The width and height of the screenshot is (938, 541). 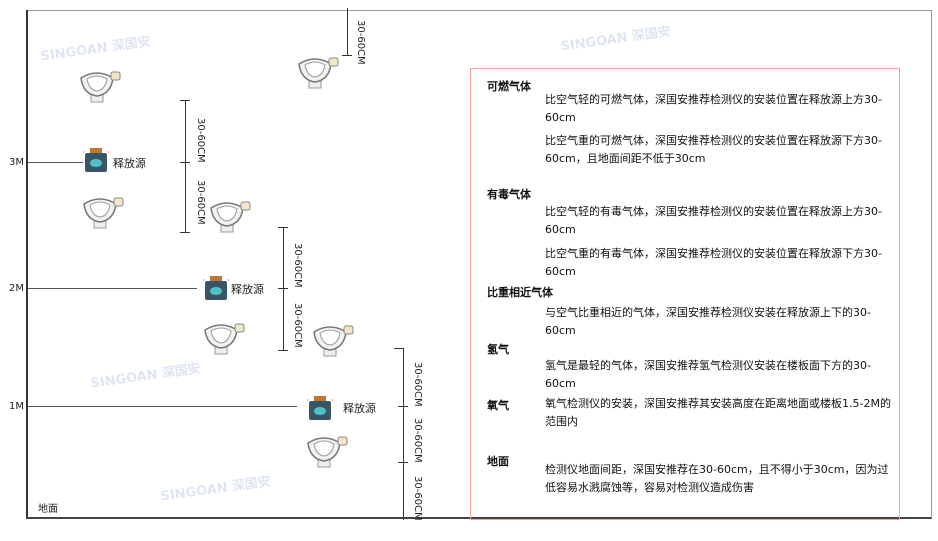 What do you see at coordinates (16, 406) in the screenshot?
I see `level-1m: 1M` at bounding box center [16, 406].